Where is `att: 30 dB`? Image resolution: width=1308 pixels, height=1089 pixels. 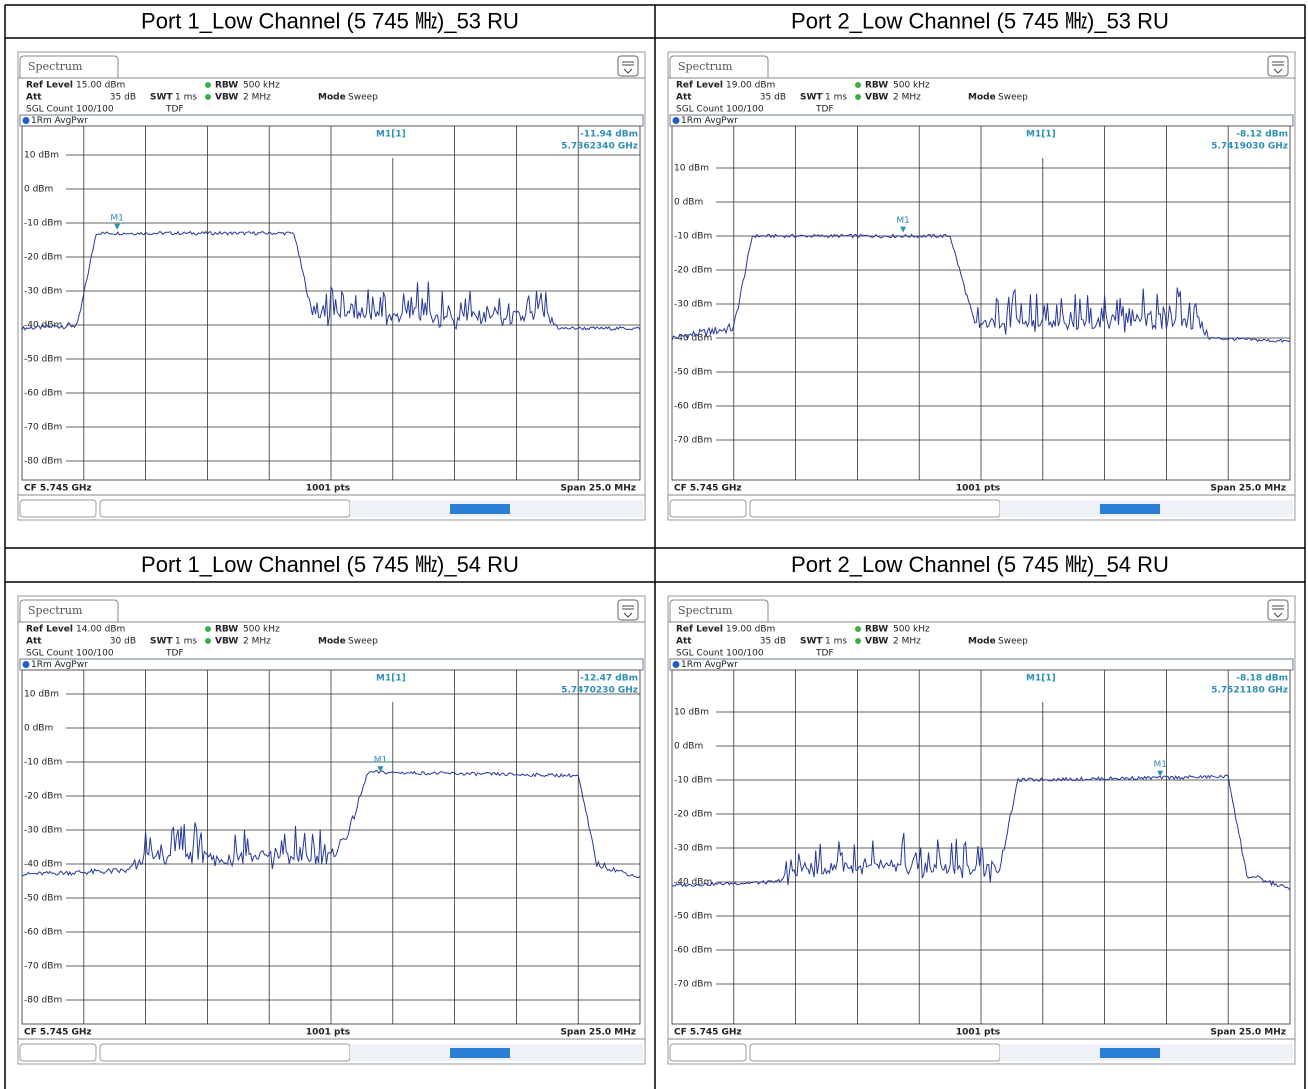 att: 30 dB is located at coordinates (123, 642).